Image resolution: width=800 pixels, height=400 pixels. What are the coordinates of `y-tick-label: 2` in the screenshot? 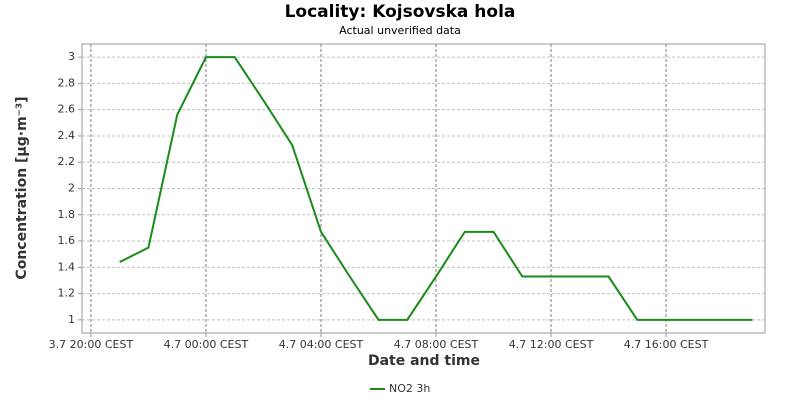 It's located at (71, 188).